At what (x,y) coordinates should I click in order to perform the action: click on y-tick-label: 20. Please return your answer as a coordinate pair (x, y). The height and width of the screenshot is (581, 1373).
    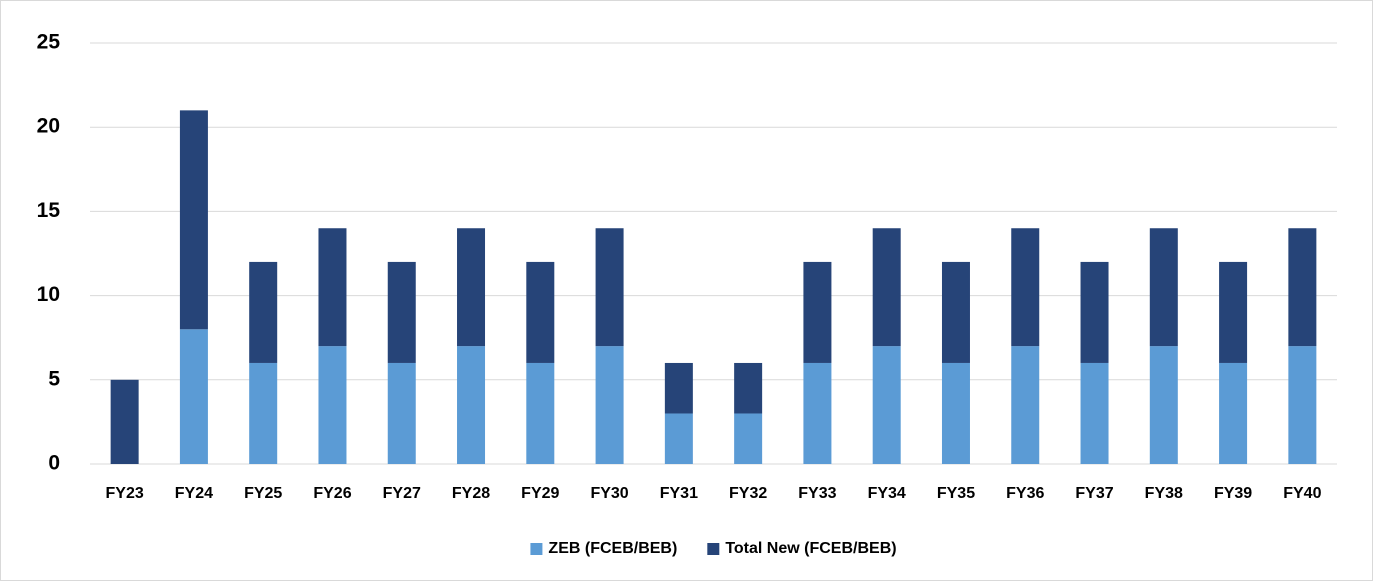
    Looking at the image, I should click on (48, 126).